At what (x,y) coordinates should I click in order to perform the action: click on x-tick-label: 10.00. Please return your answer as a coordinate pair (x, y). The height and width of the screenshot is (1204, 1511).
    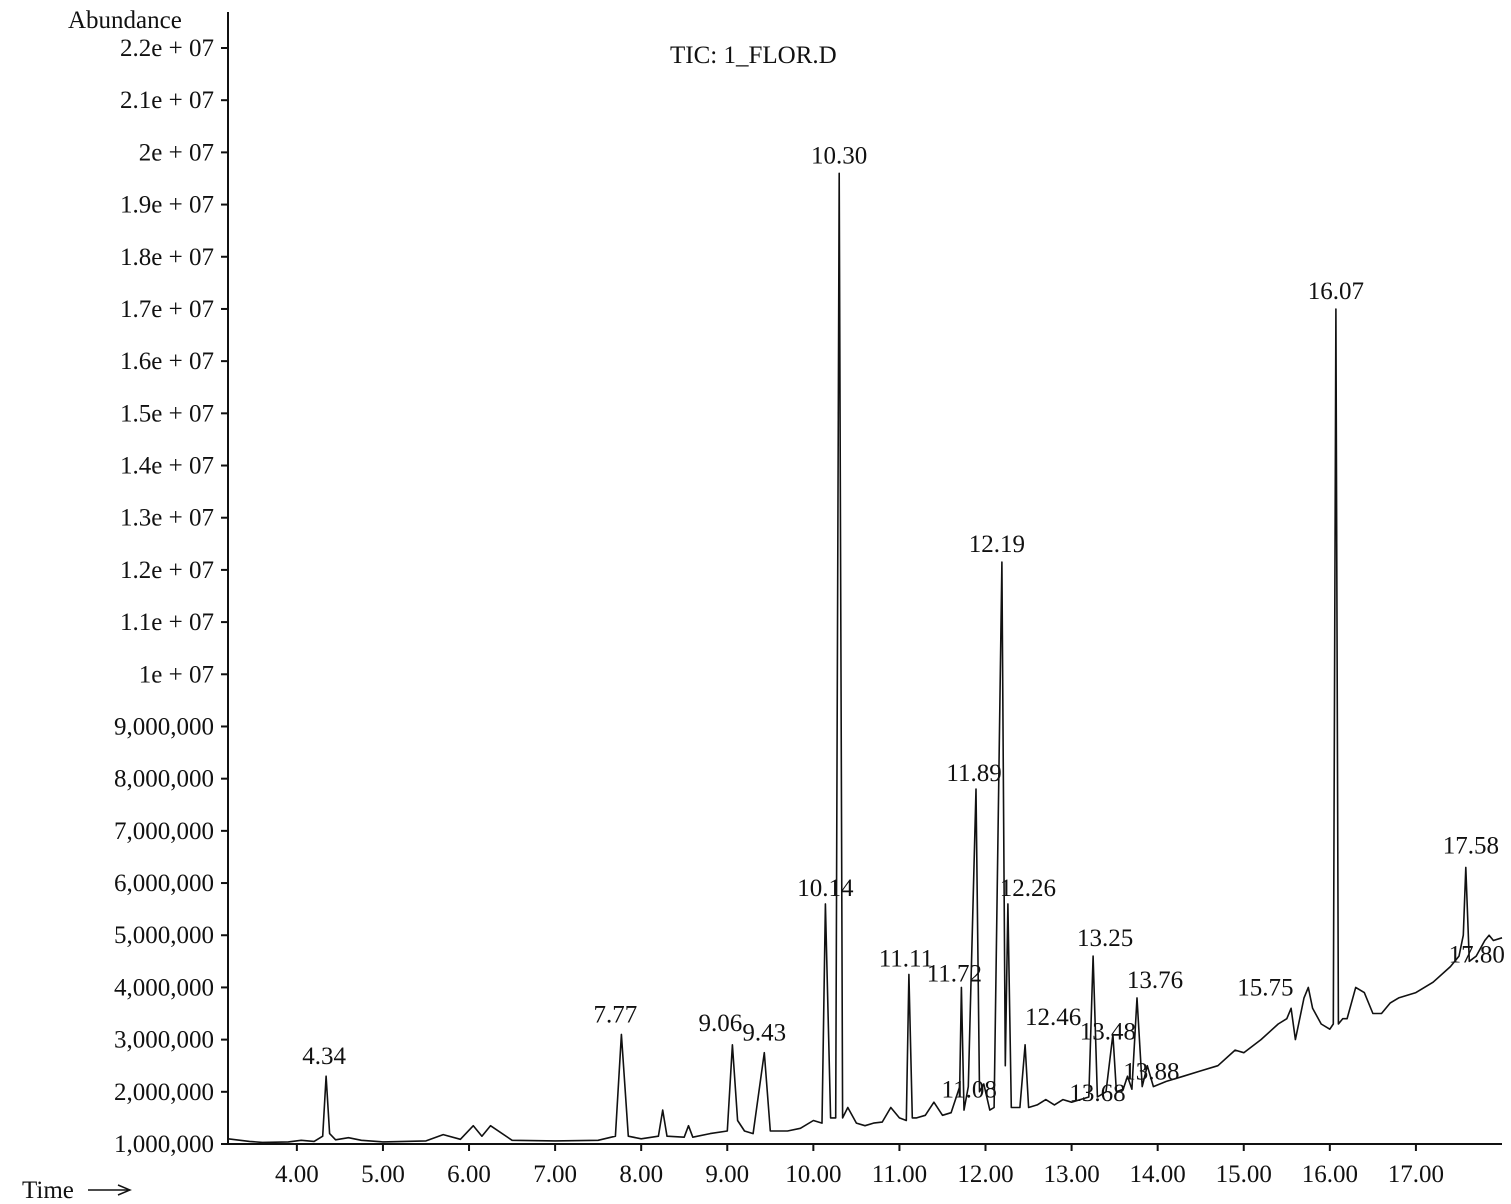
    Looking at the image, I should click on (813, 1174).